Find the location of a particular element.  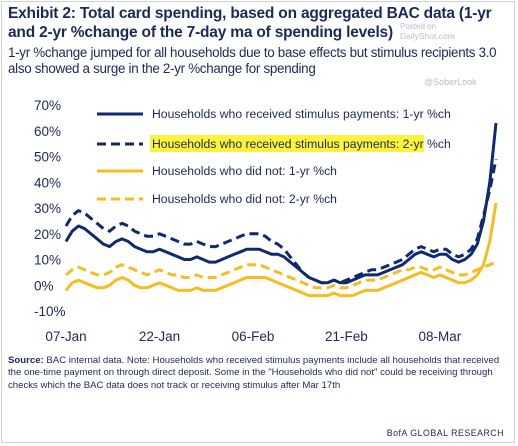

source-label: Source: is located at coordinates (26, 360).